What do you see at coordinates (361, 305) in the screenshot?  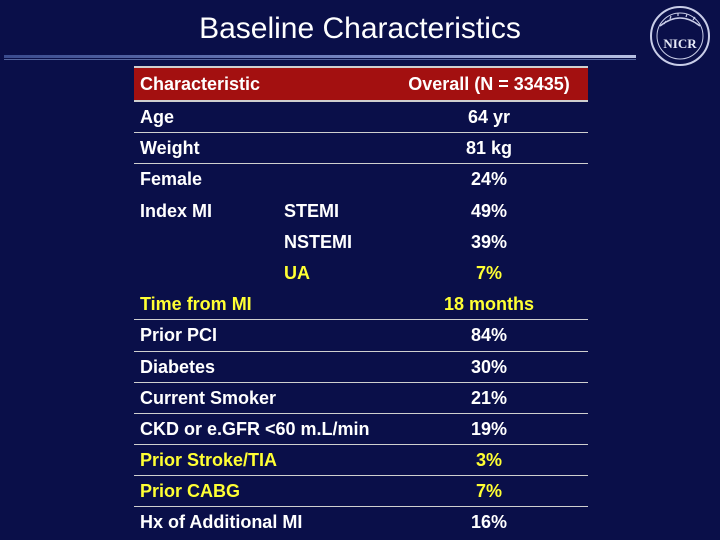 I see `table-row: Time from MI 18 months` at bounding box center [361, 305].